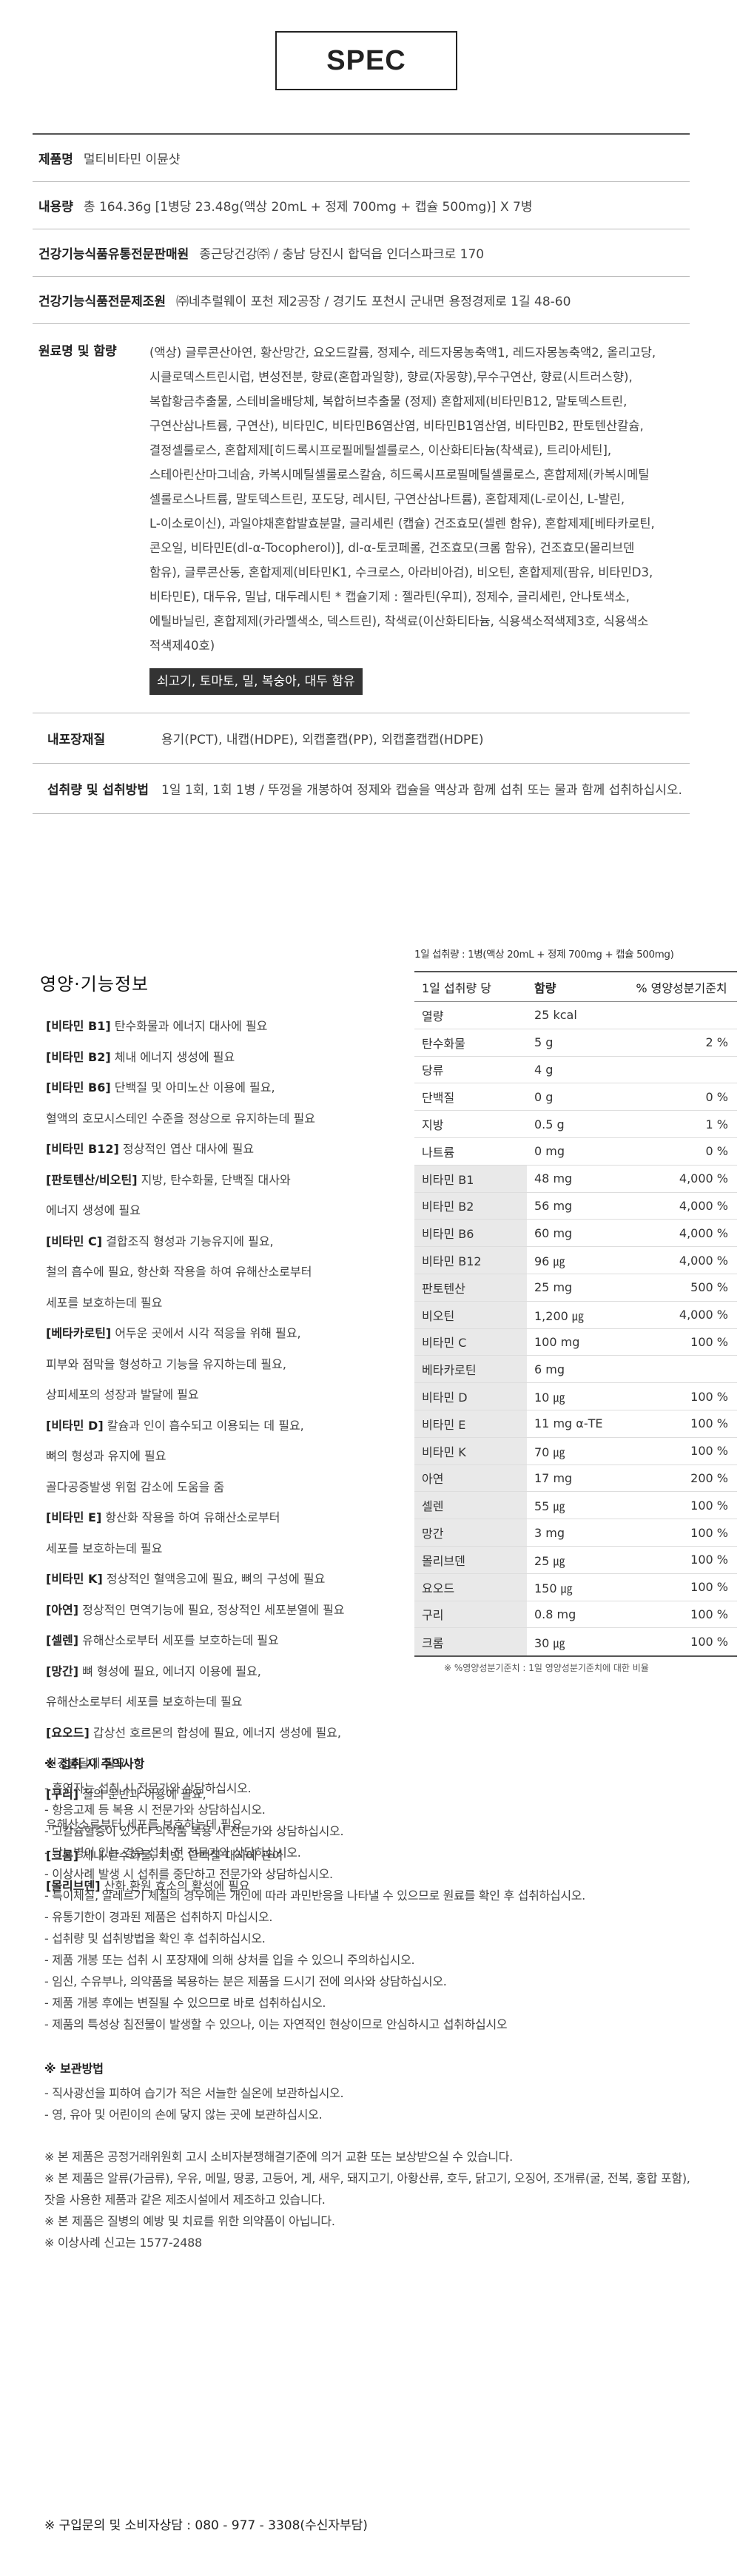 This screenshot has width=740, height=2576. I want to click on nutrient-name: [비타민 D], so click(75, 1425).